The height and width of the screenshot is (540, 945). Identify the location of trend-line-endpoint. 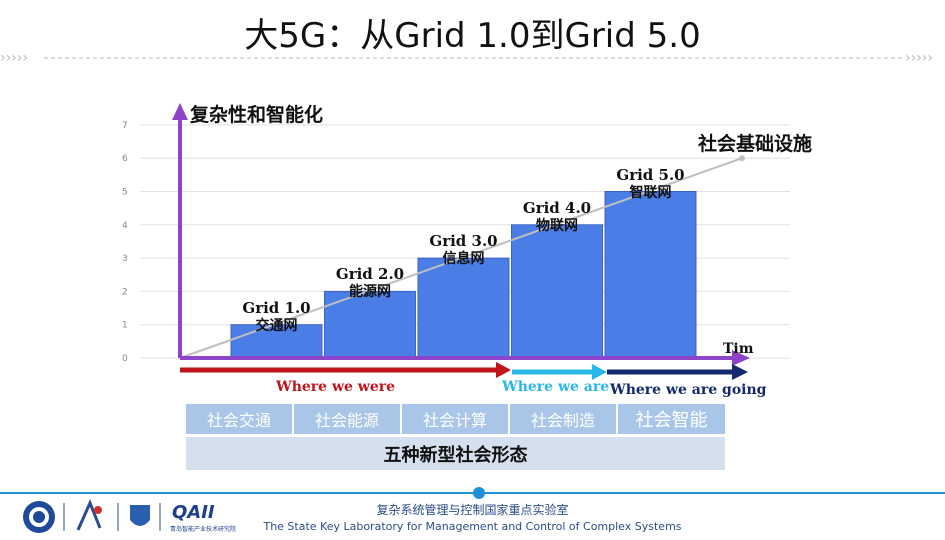
(742, 158).